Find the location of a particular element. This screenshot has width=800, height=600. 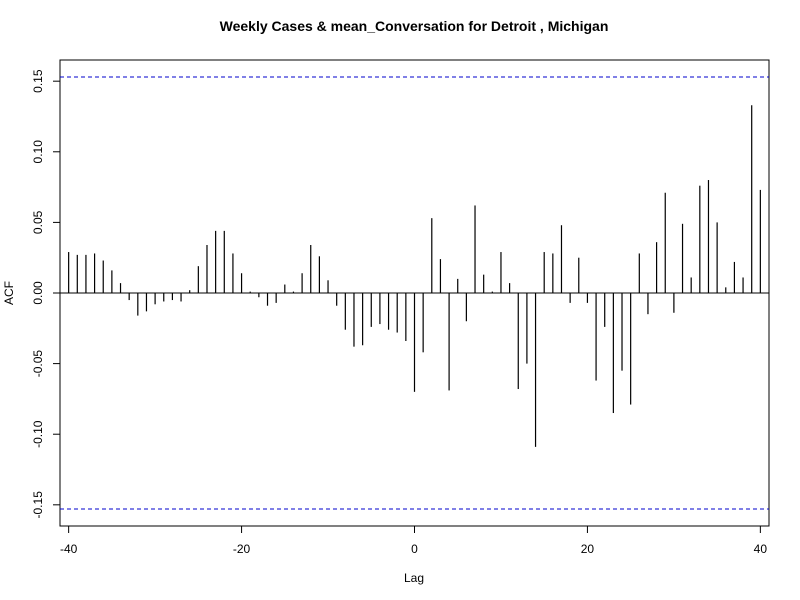

y-axis: -0.15 -0.10 -0.05 0.00 0.05 0.10 0.15 is located at coordinates (46, 294).